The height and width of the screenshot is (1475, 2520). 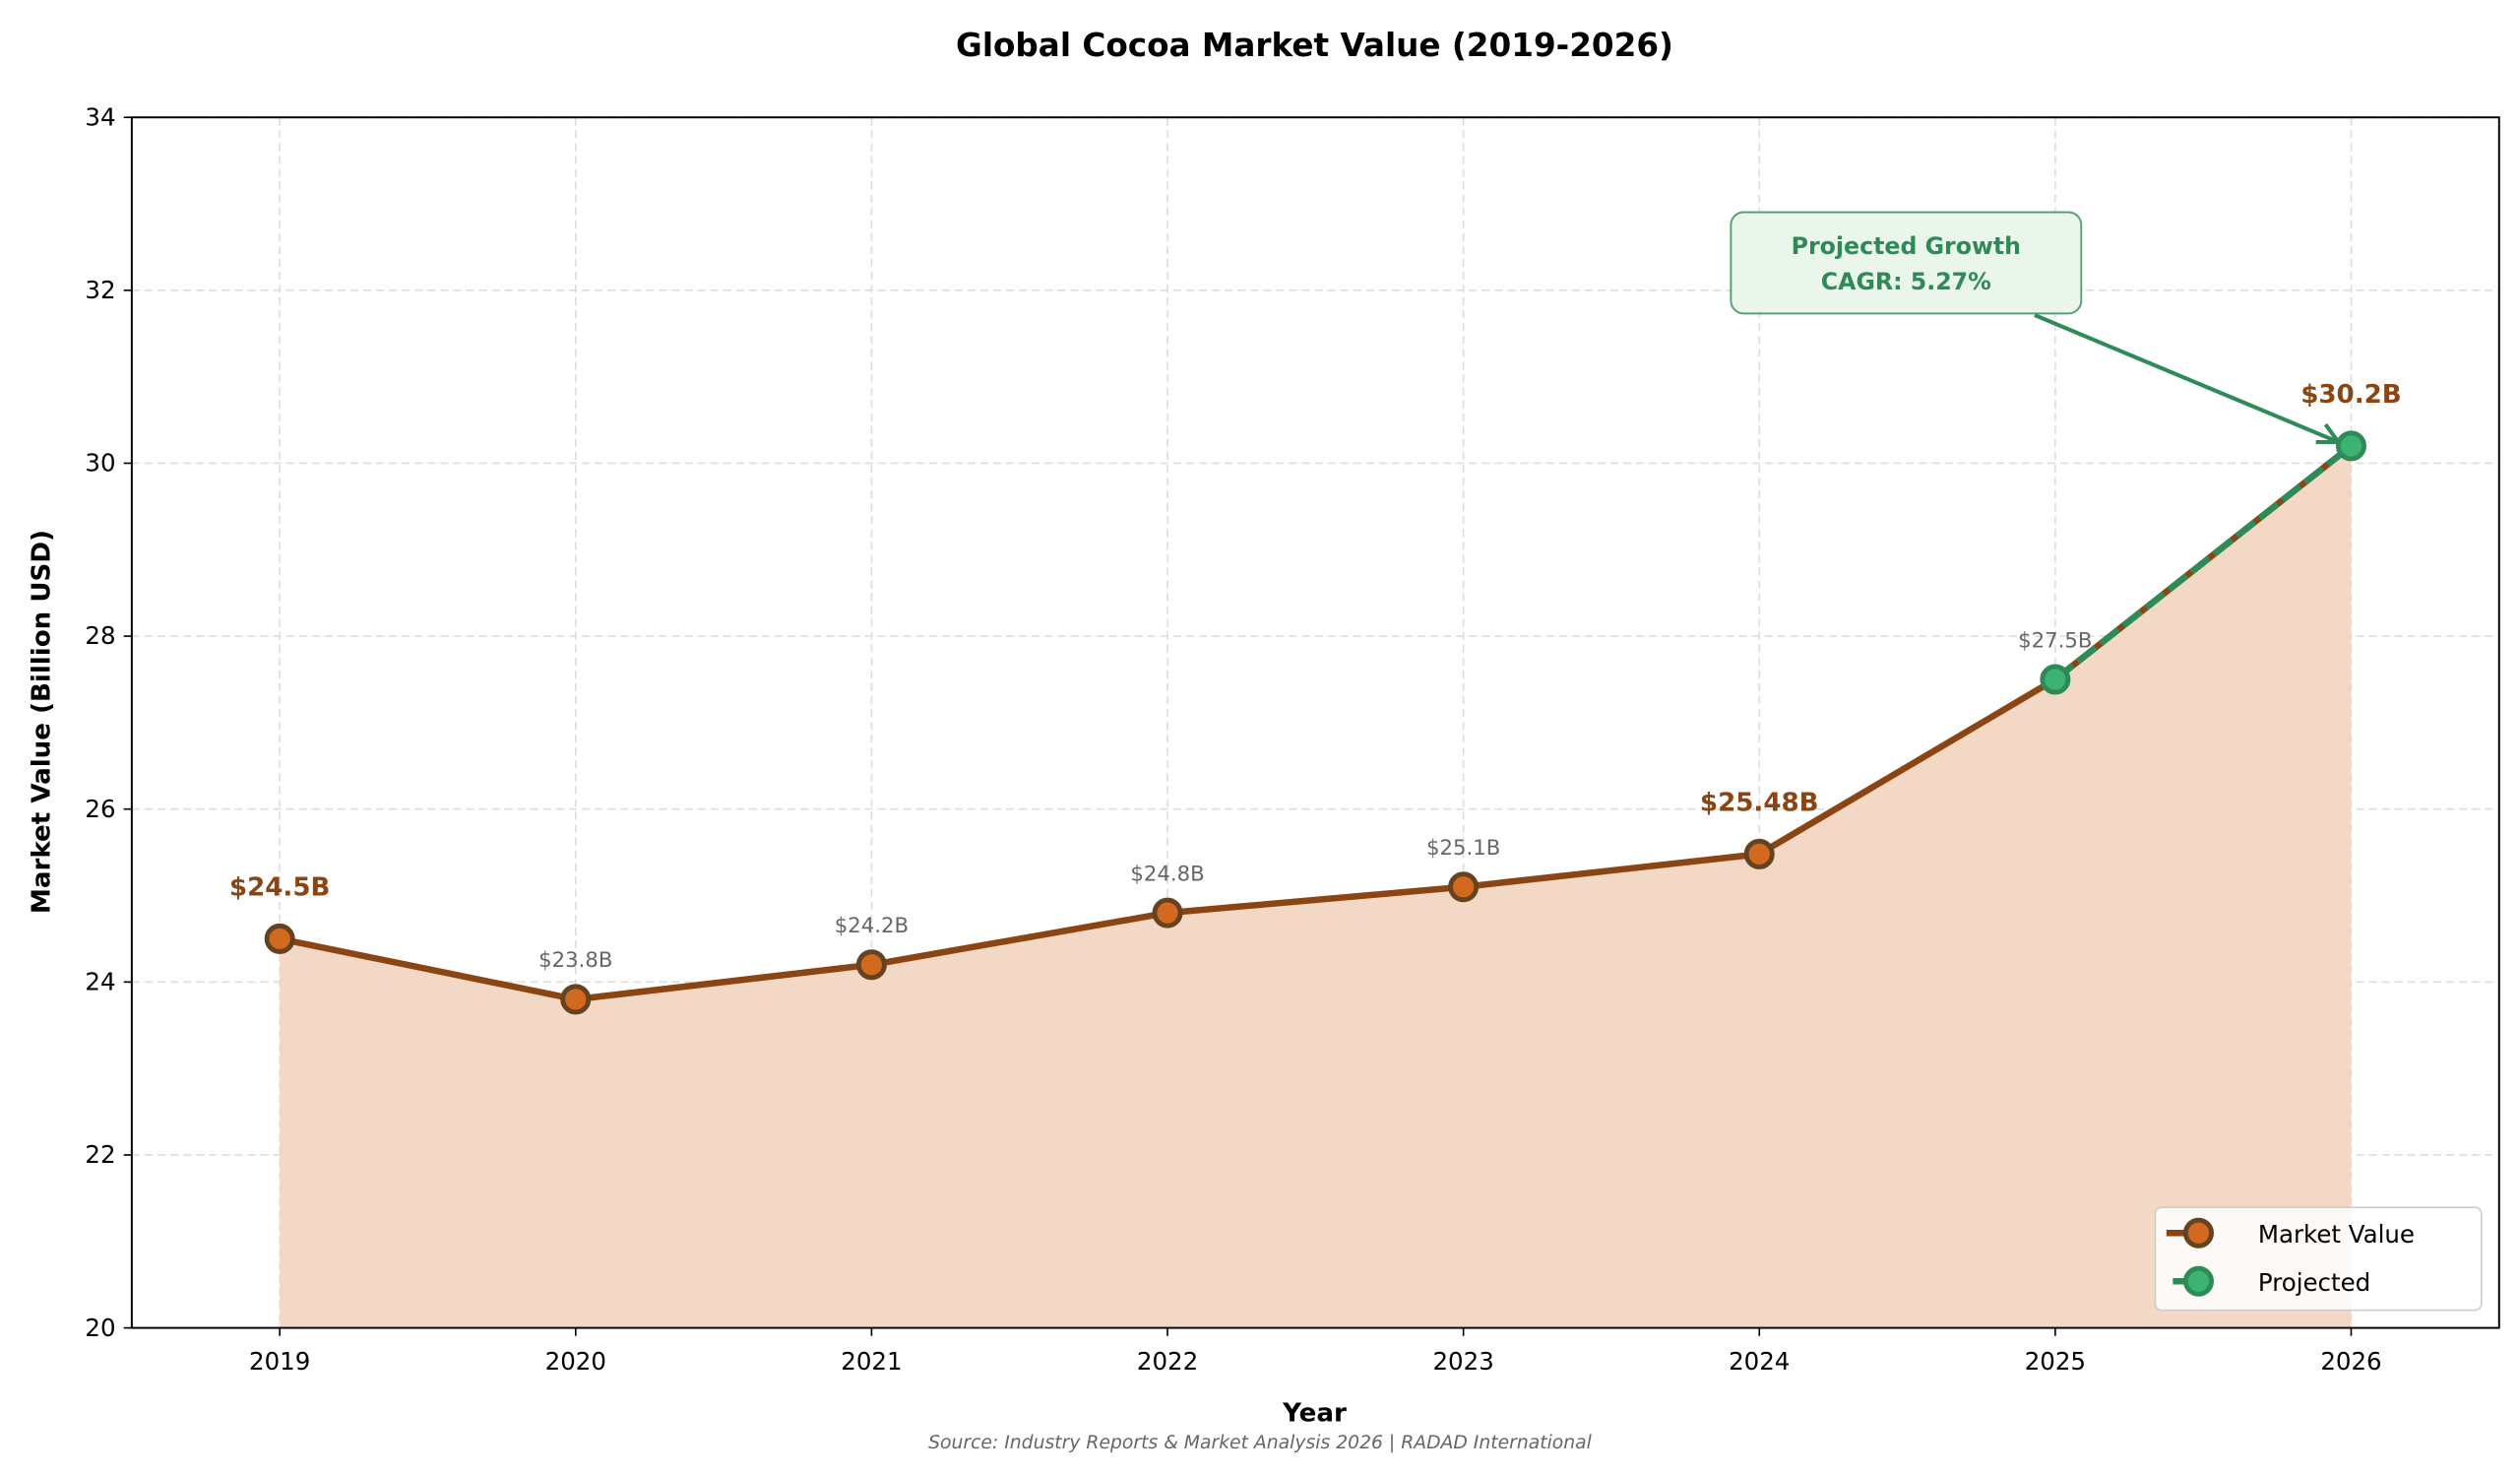 I want to click on data-label: $24.5B, so click(x=280, y=887).